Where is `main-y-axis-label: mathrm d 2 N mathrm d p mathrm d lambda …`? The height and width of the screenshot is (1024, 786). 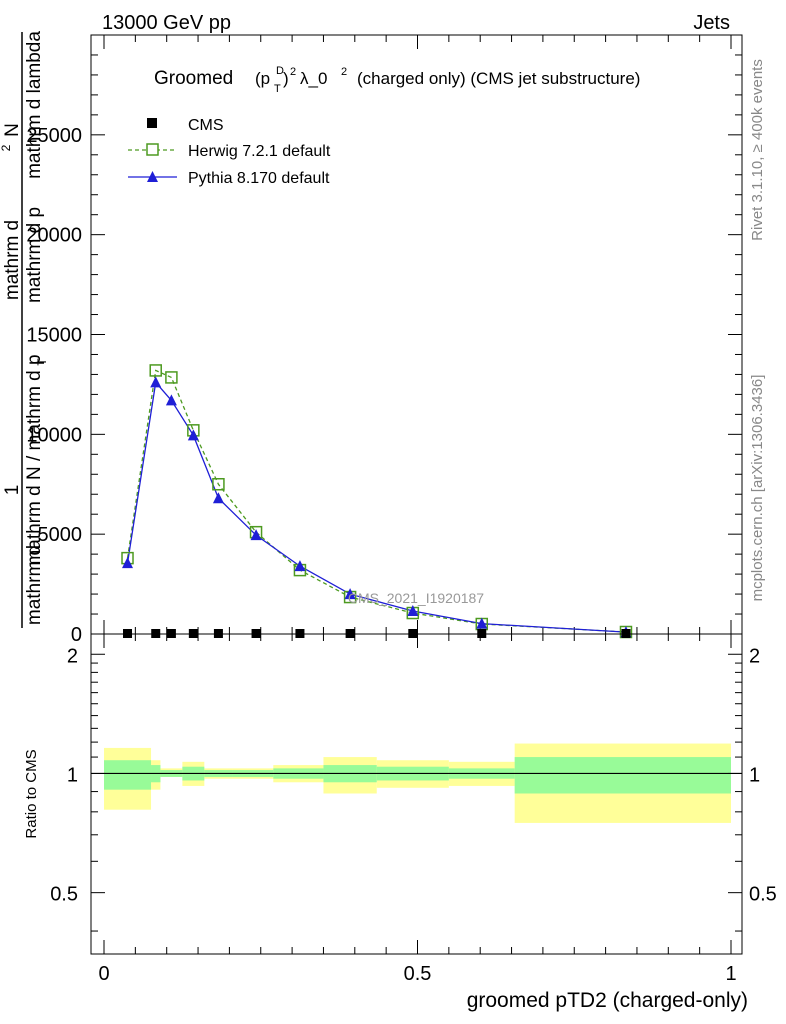 main-y-axis-label: mathrm d 2 N mathrm d p mathrm d lambda … is located at coordinates (24, 329).